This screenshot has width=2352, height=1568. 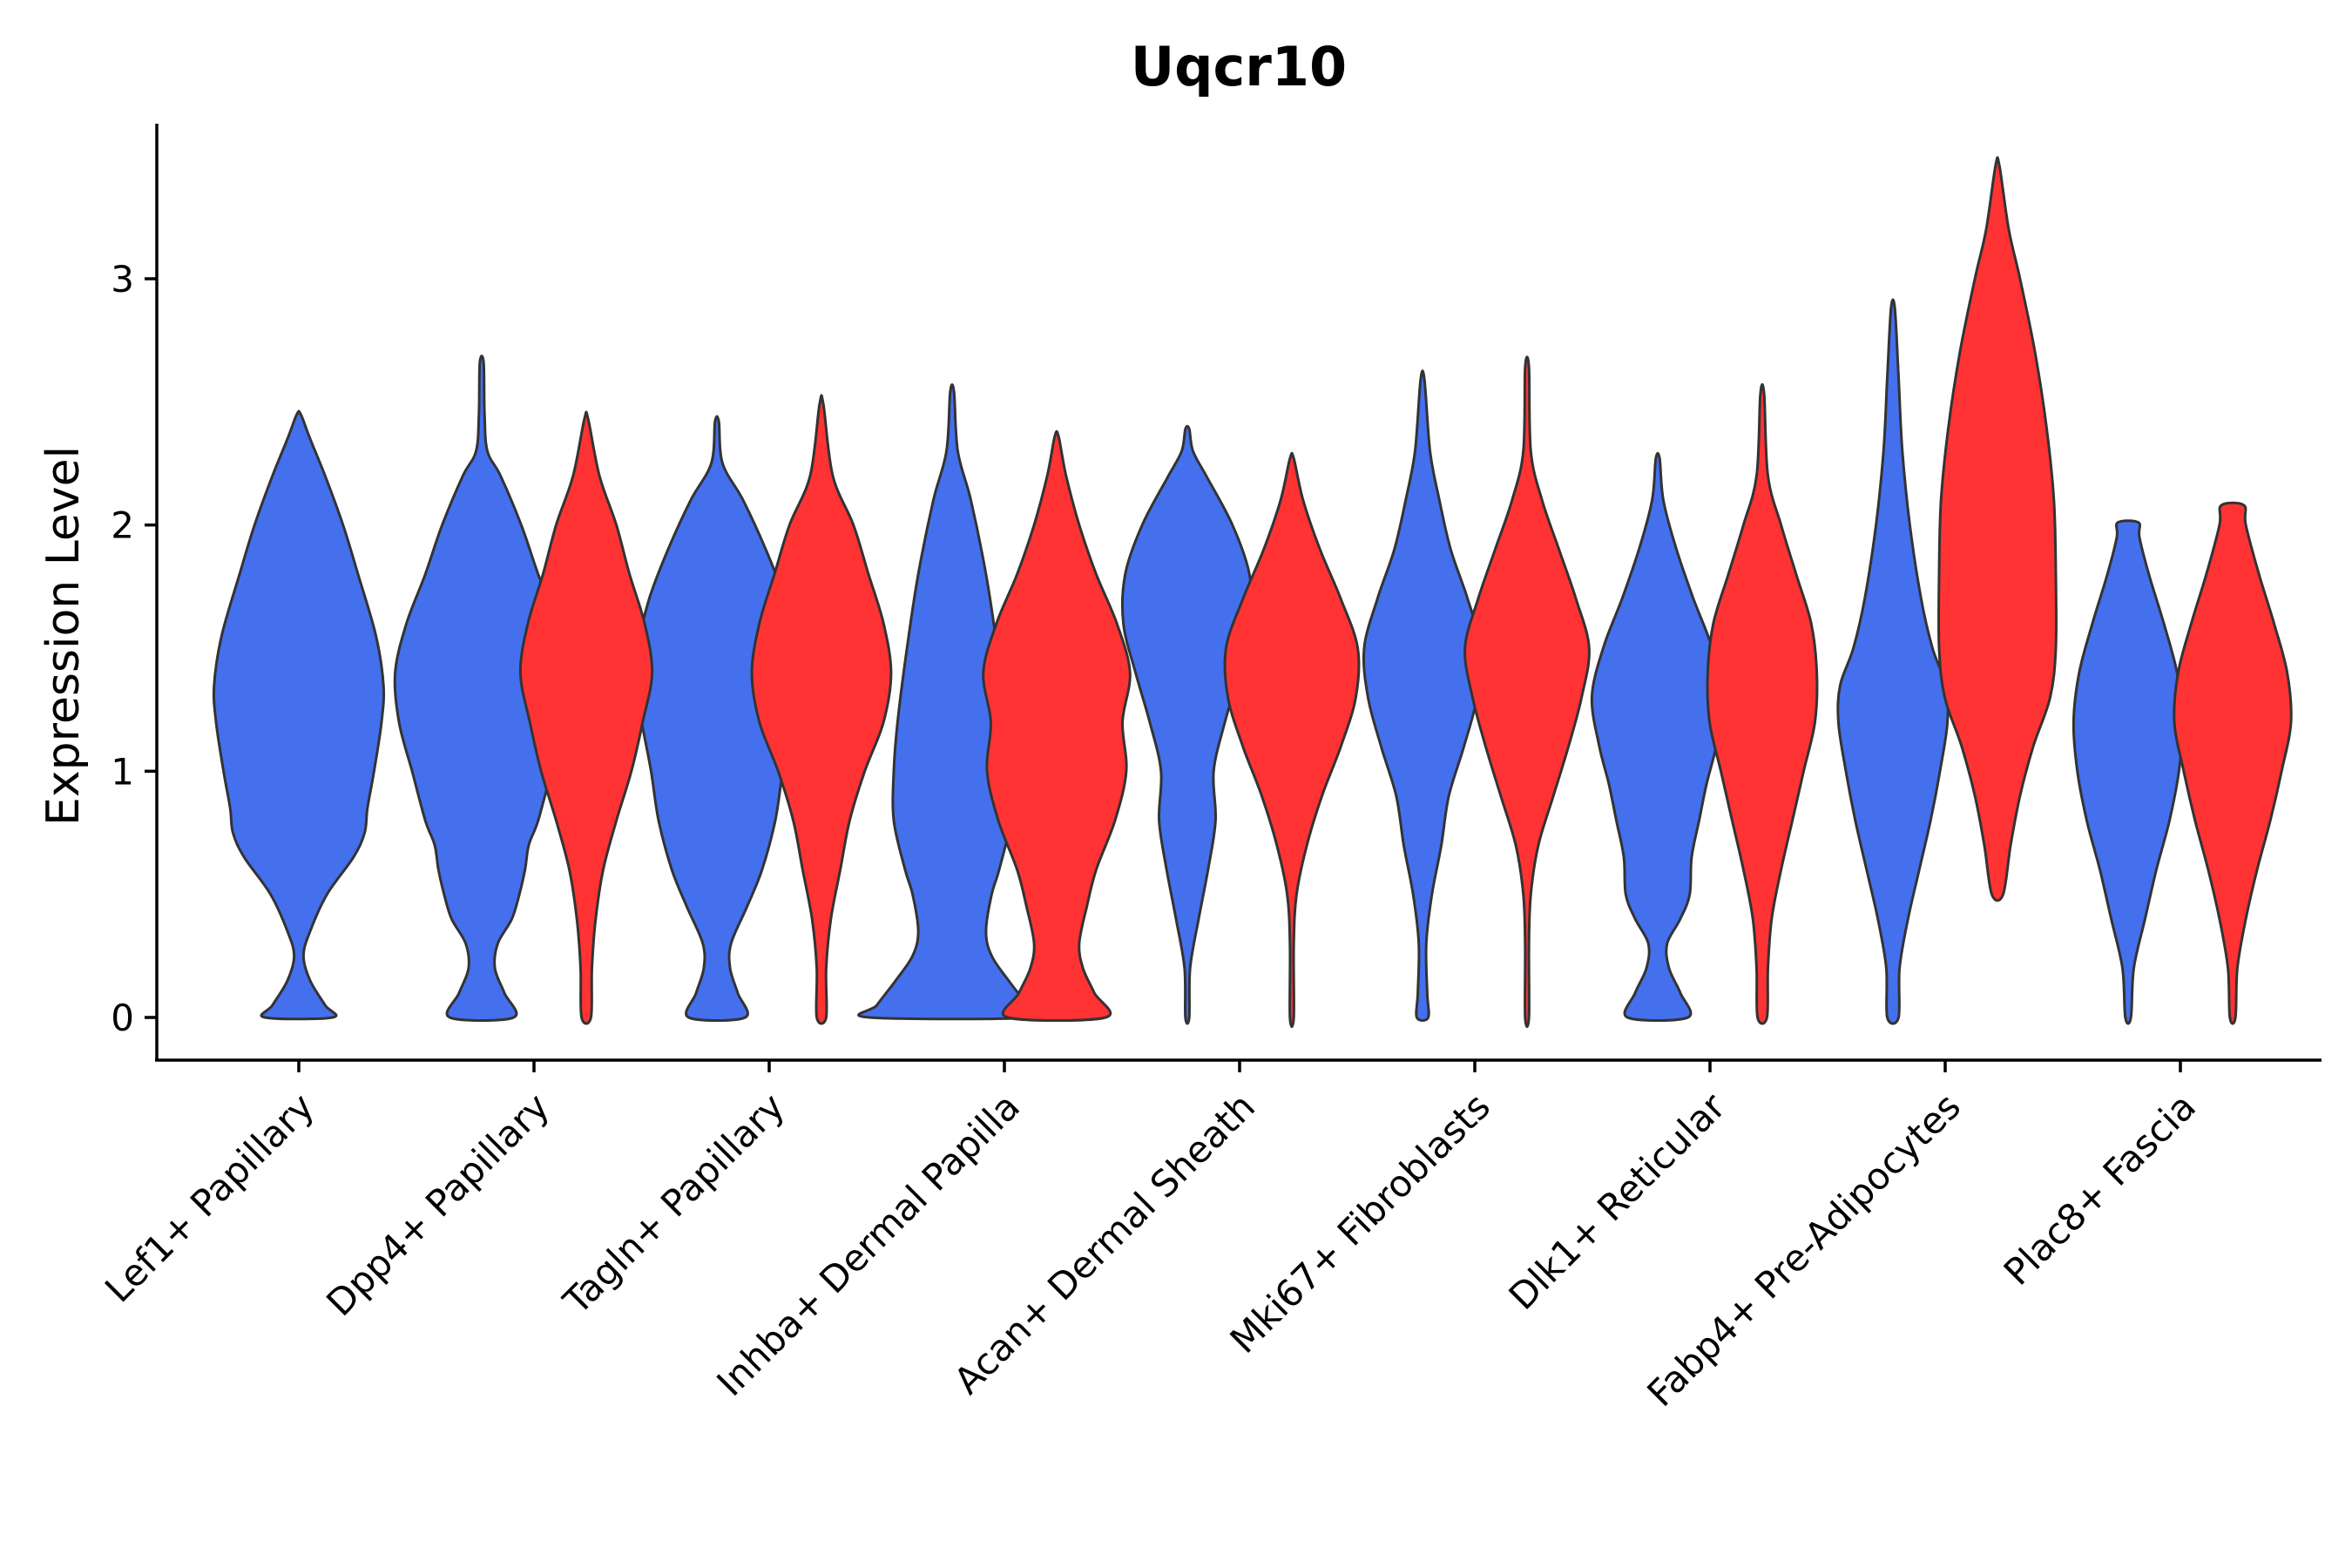 What do you see at coordinates (438, 1204) in the screenshot?
I see `x-tick-label-dpp4-papillary: Dpp4+ Papillary` at bounding box center [438, 1204].